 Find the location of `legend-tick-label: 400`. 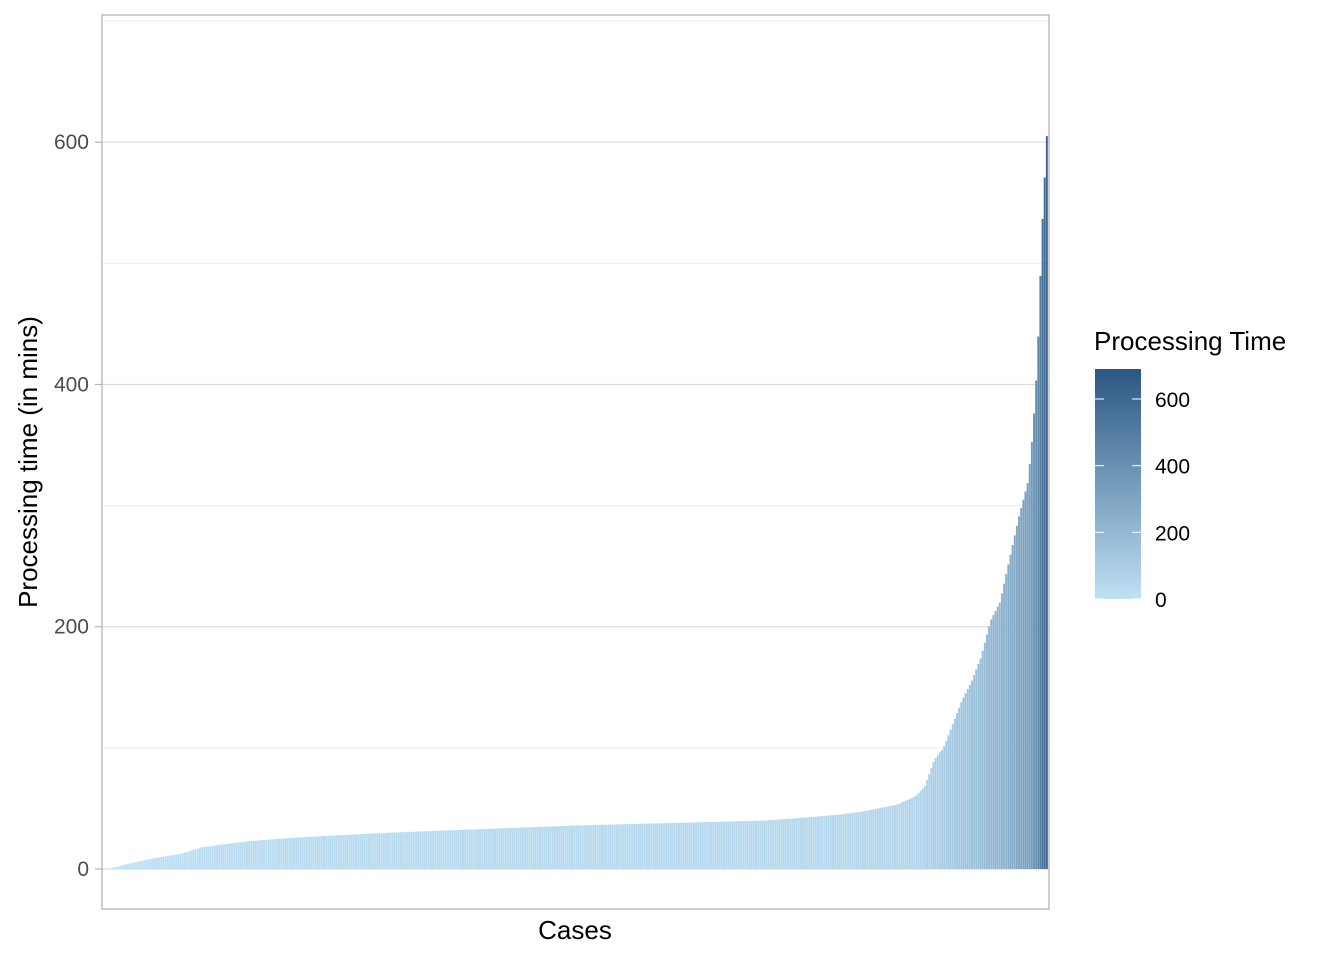

legend-tick-label: 400 is located at coordinates (1172, 467).